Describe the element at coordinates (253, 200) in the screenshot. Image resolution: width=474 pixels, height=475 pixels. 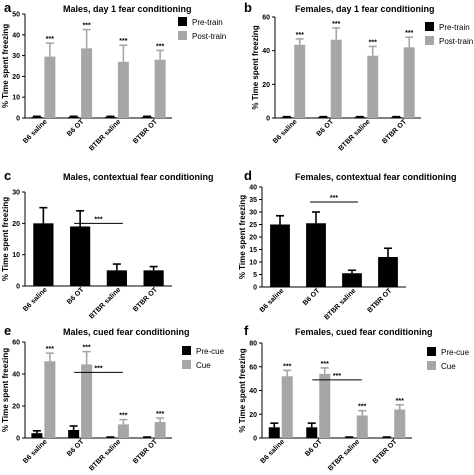
I see `y-tick-label: 35` at that location.